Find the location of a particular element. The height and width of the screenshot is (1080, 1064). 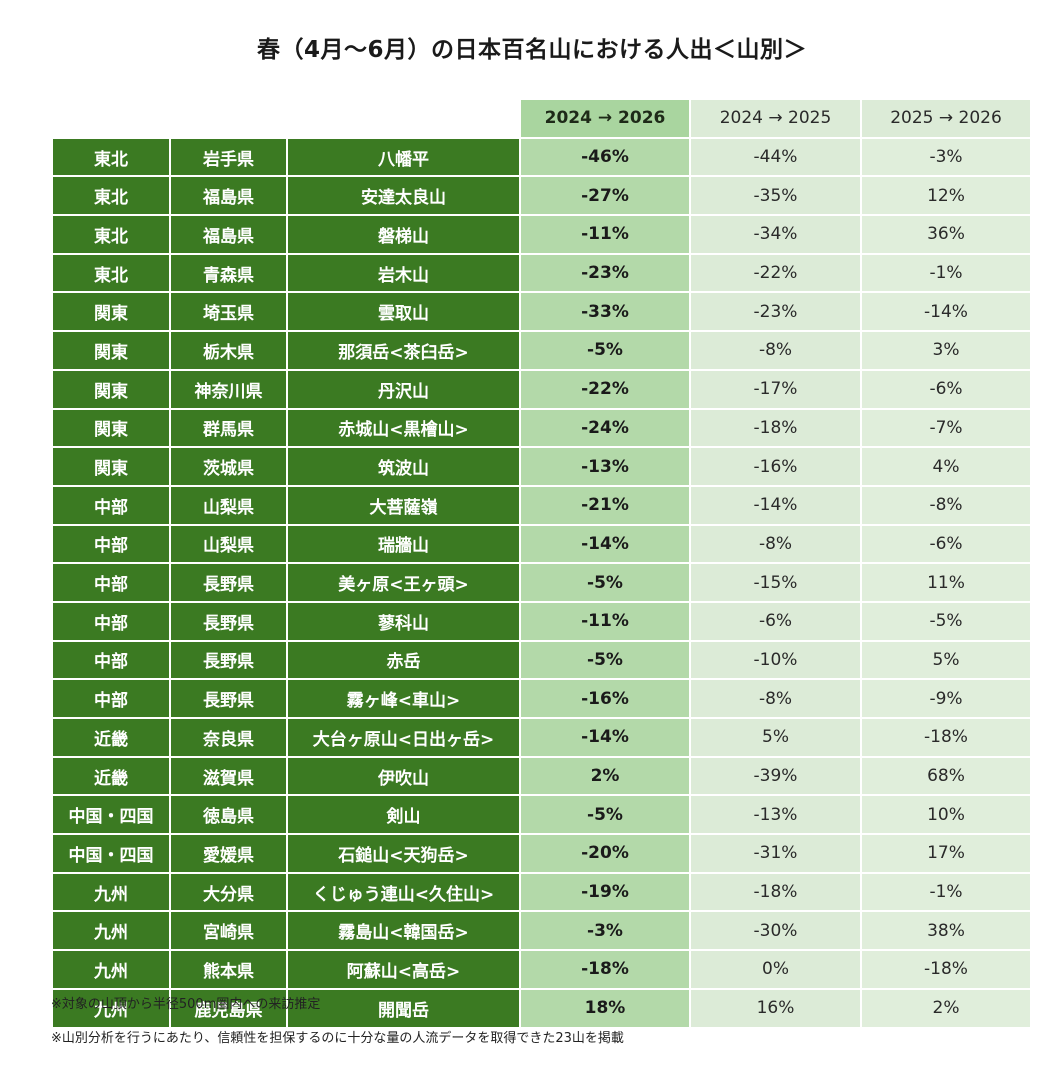

blank-header is located at coordinates (403, 118).